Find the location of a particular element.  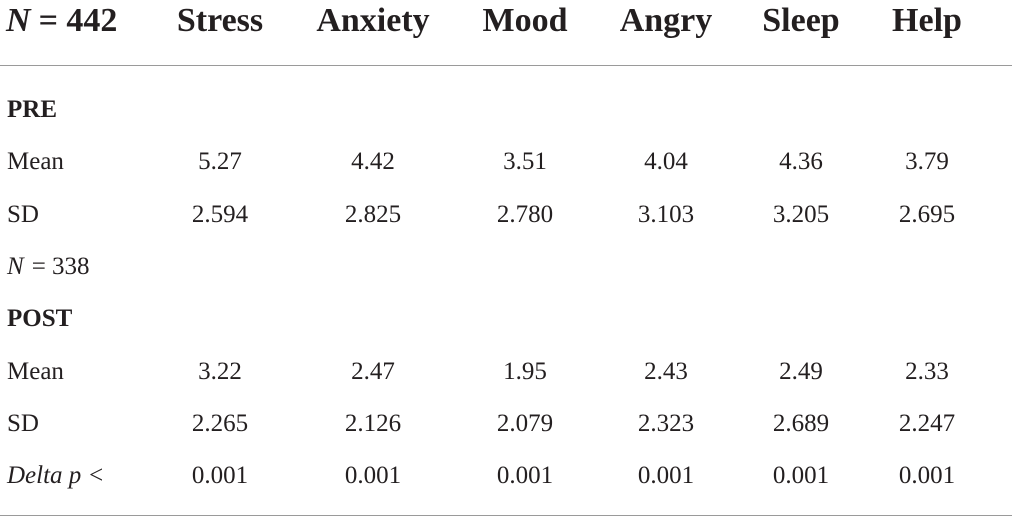

value-cell: 3.103 is located at coordinates (666, 214).